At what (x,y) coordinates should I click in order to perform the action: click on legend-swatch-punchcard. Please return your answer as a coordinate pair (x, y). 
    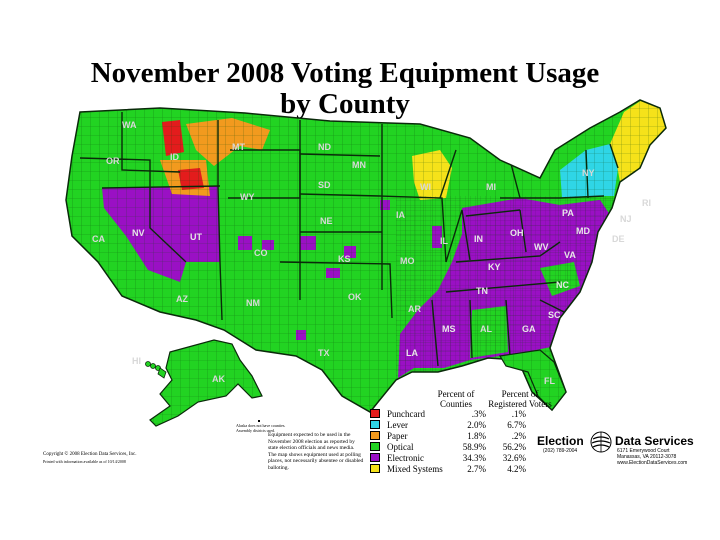
    Looking at the image, I should click on (375, 413).